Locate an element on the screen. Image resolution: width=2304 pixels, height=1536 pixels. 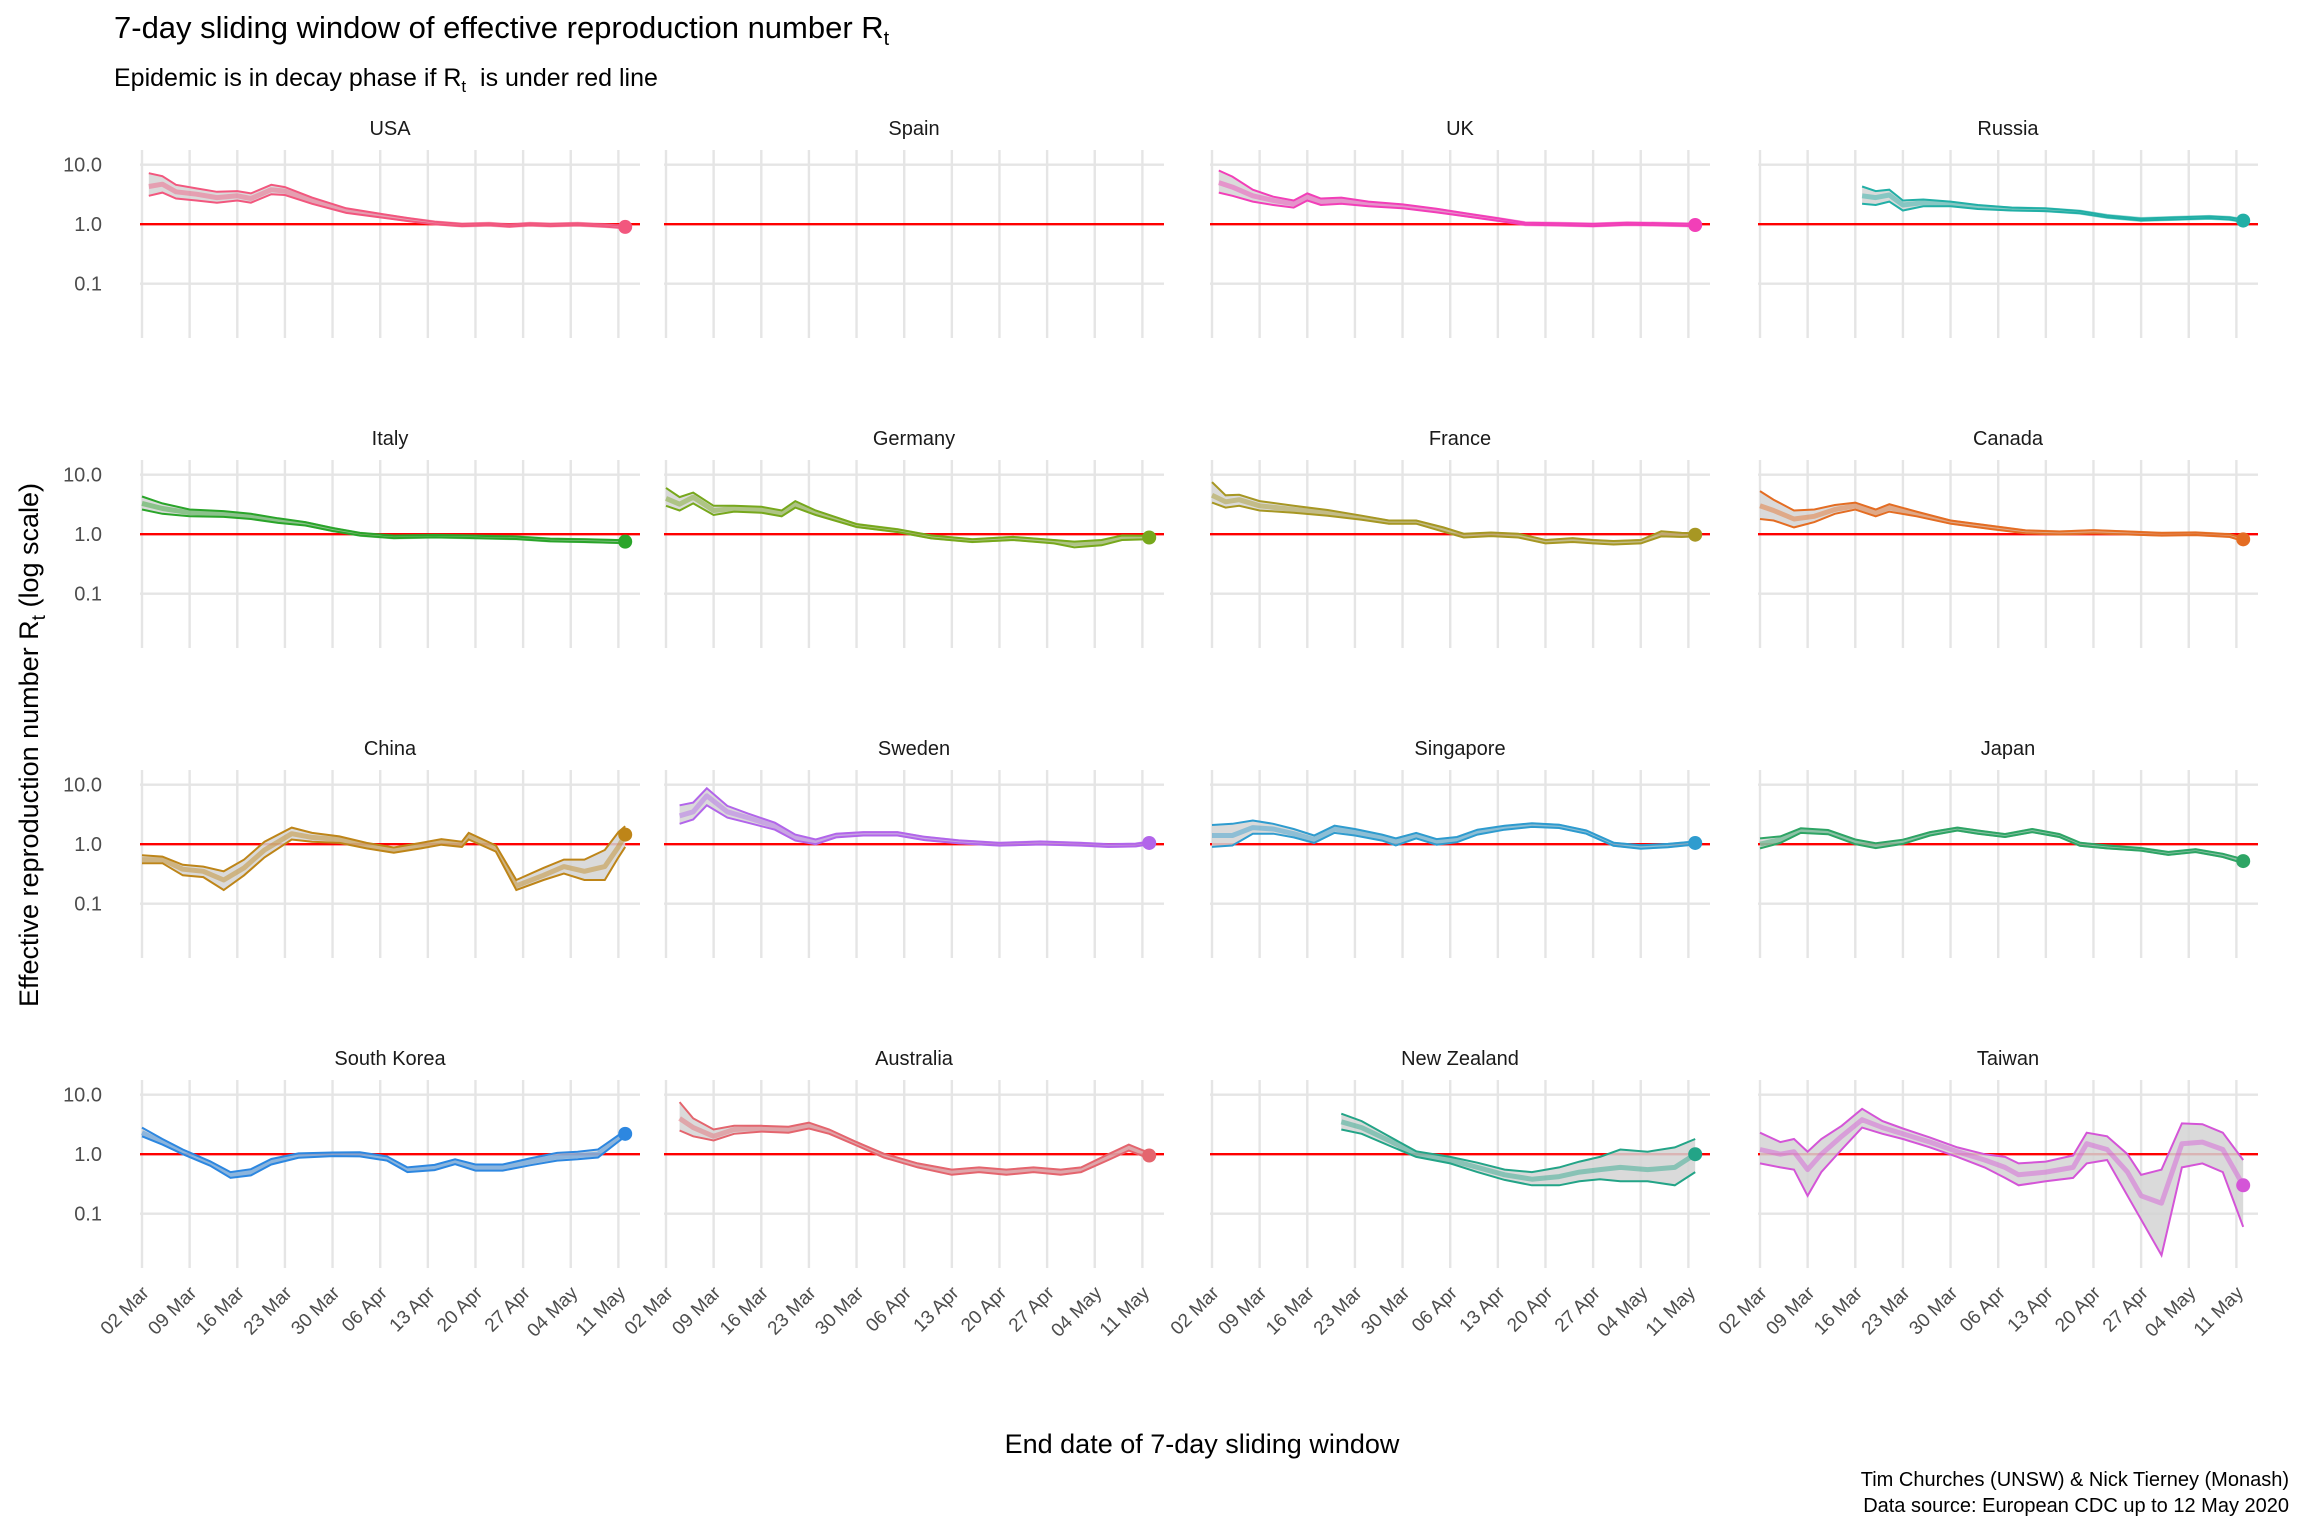
facet-label: Canada is located at coordinates (2008, 439).